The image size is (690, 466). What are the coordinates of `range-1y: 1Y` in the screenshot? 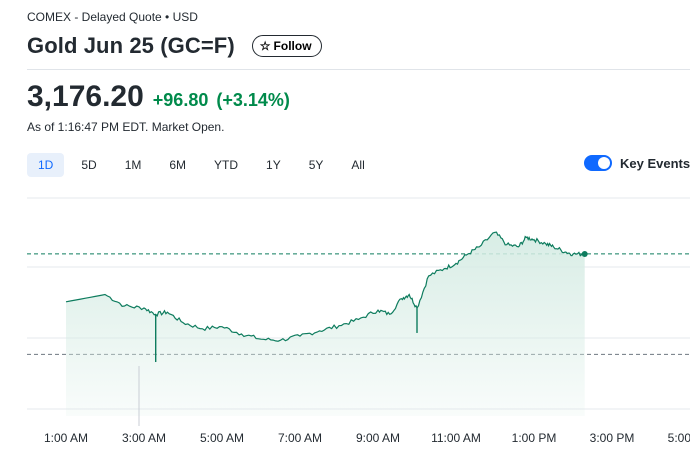 It's located at (273, 165).